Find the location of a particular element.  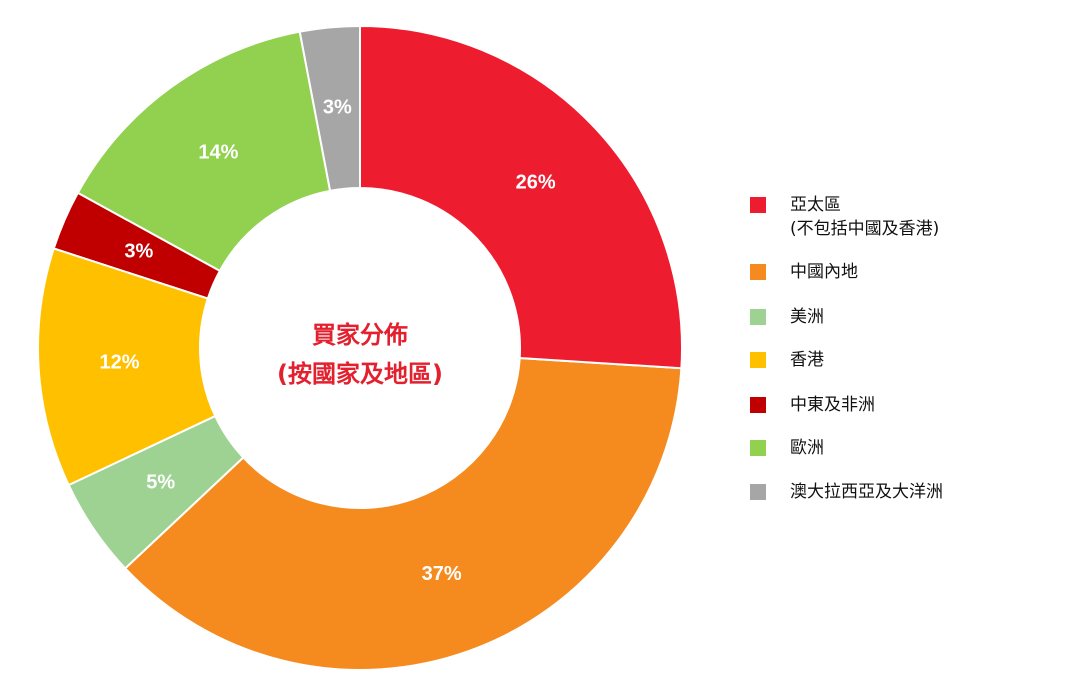

legend-item: 美洲 is located at coordinates (787, 317).